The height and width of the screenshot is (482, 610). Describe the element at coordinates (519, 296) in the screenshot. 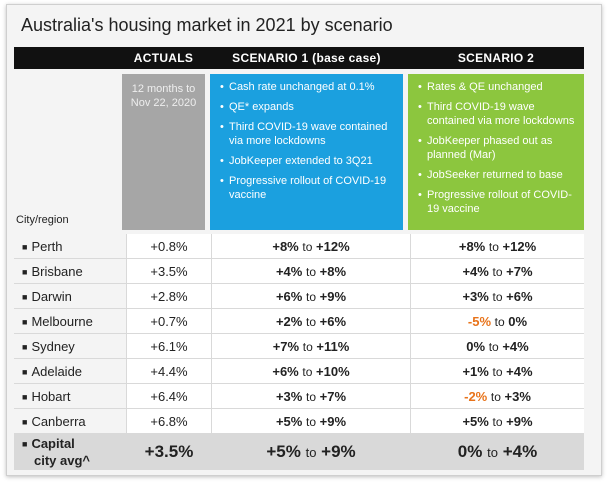

I see `s2-high: +6%` at that location.